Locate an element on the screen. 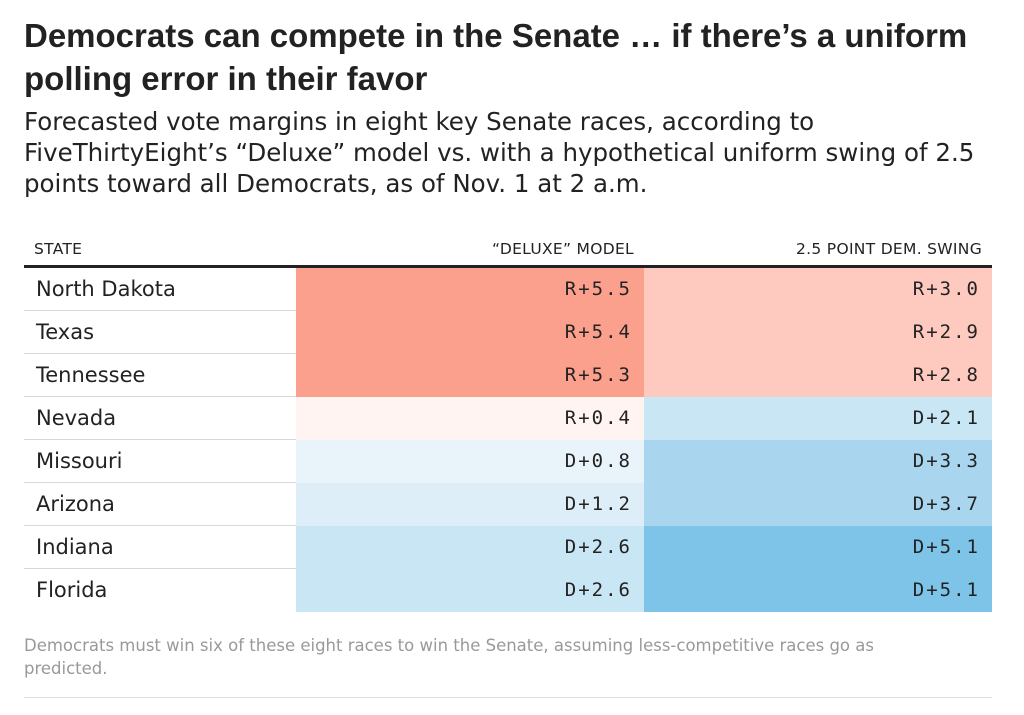 This screenshot has width=1024, height=715. state-name: Nevada is located at coordinates (76, 418).